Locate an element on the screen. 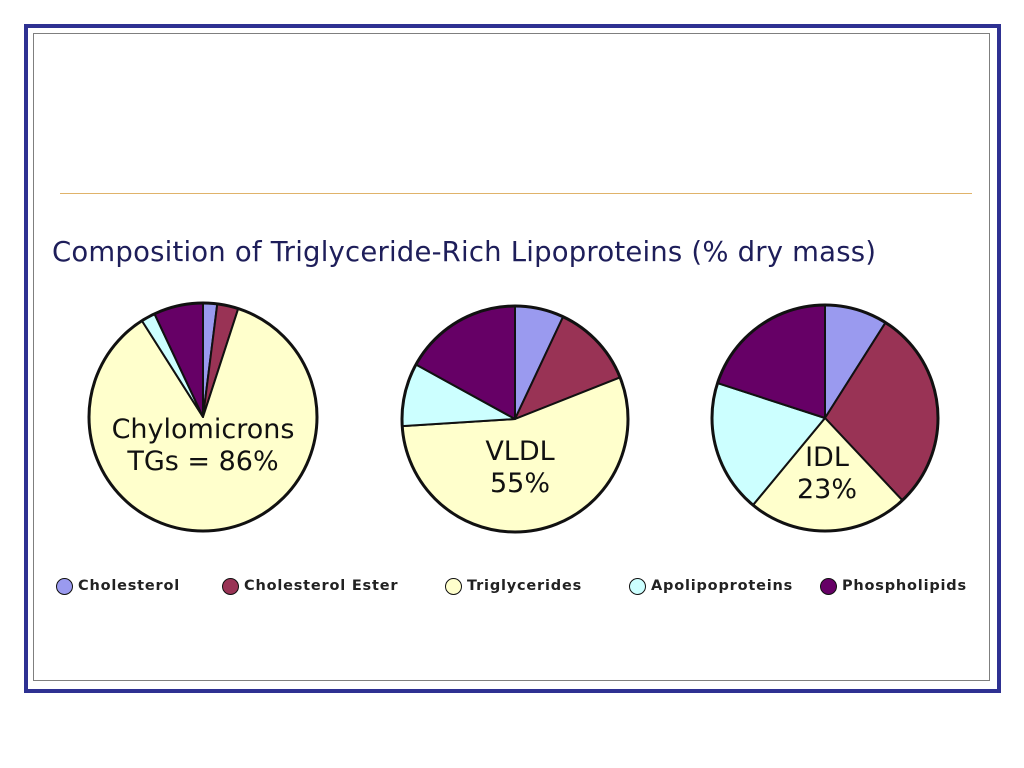  pie-center-label: IDL is located at coordinates (827, 457).